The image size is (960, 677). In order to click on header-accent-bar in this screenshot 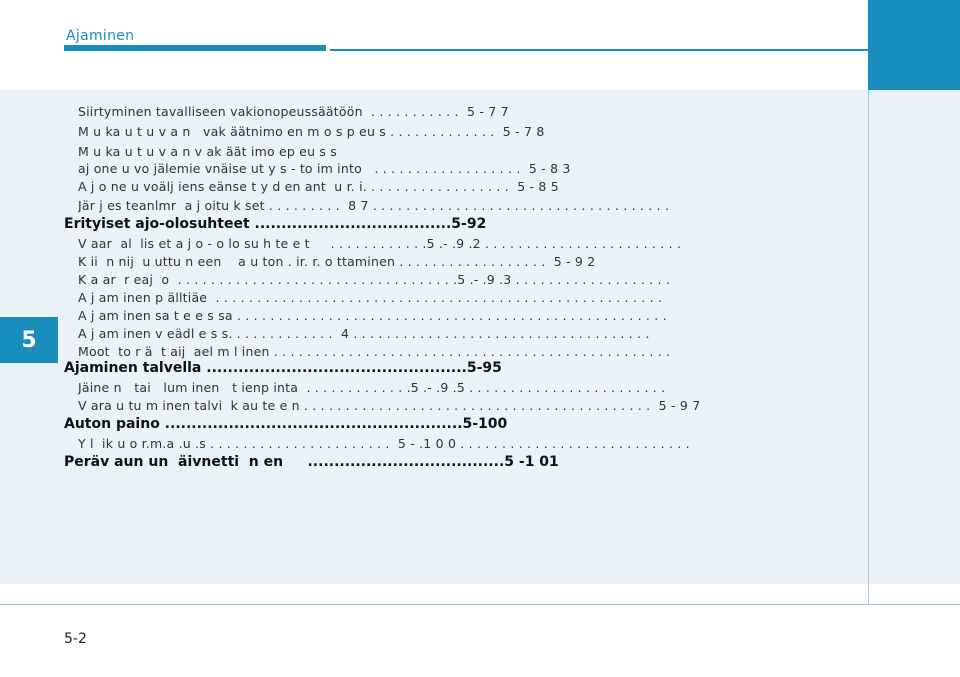, I will do `click(195, 48)`.